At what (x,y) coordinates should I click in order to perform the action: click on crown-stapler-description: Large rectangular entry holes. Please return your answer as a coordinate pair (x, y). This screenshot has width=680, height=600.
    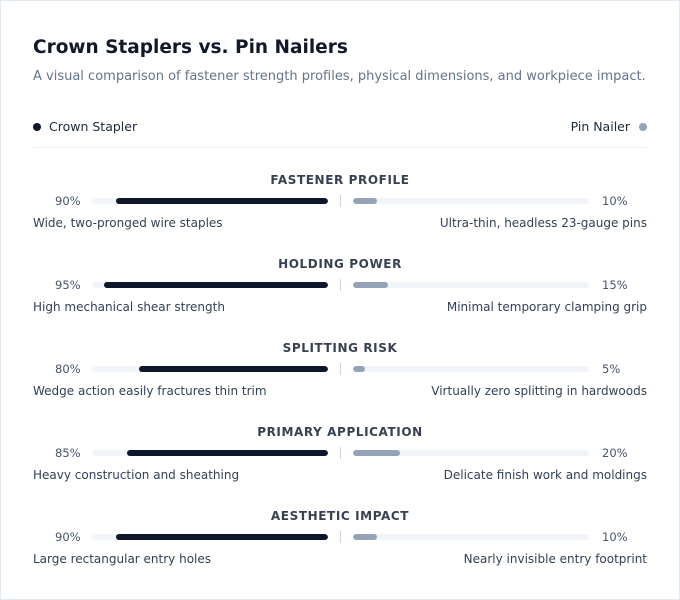
    Looking at the image, I should click on (122, 559).